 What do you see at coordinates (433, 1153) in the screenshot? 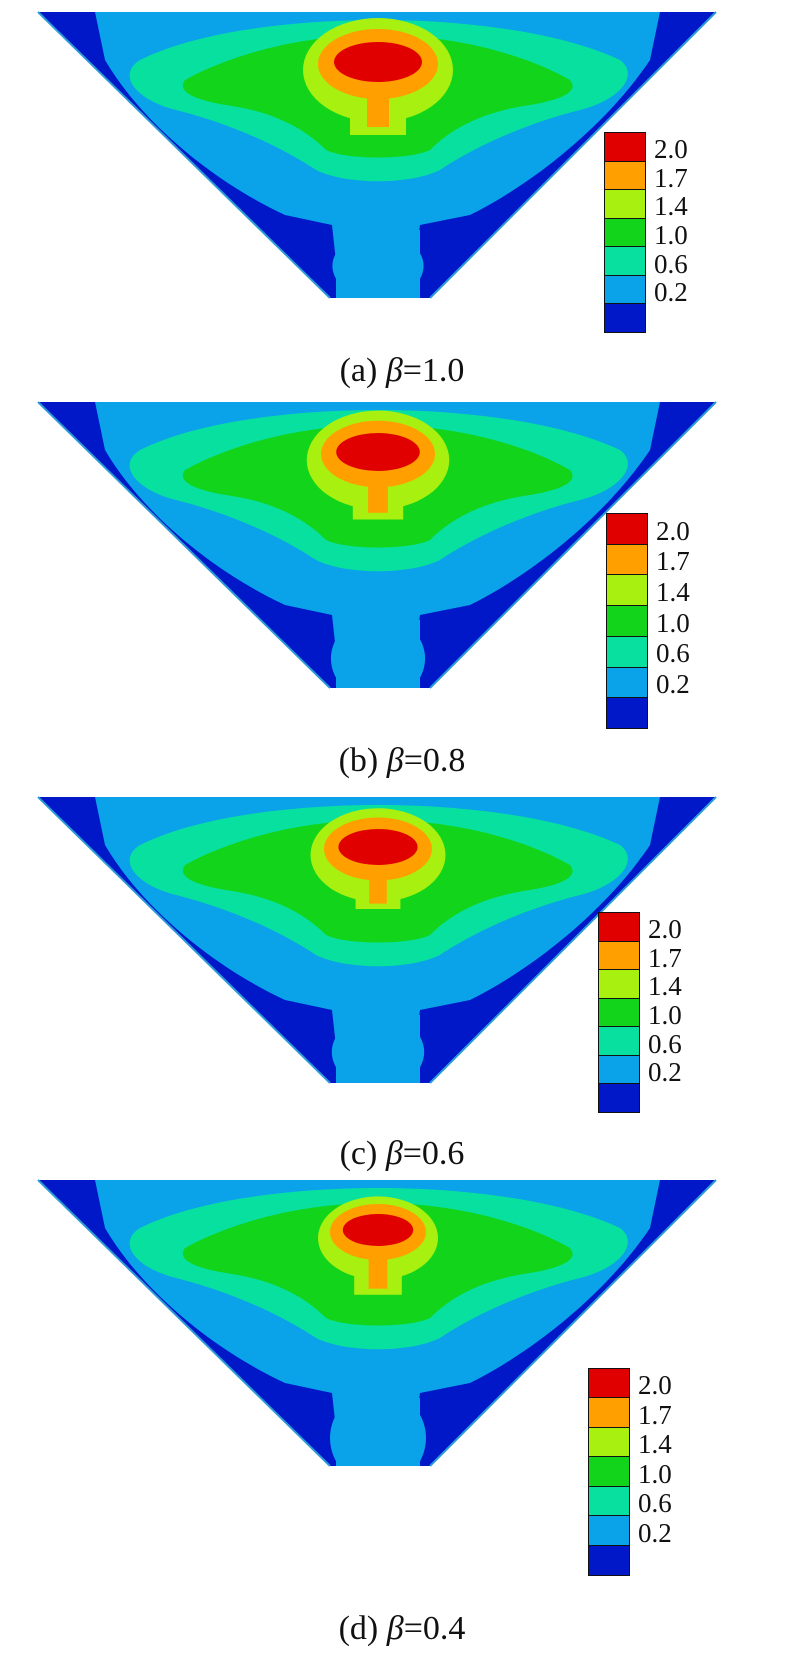
I see `caption-beta-value-c: =0.6` at bounding box center [433, 1153].